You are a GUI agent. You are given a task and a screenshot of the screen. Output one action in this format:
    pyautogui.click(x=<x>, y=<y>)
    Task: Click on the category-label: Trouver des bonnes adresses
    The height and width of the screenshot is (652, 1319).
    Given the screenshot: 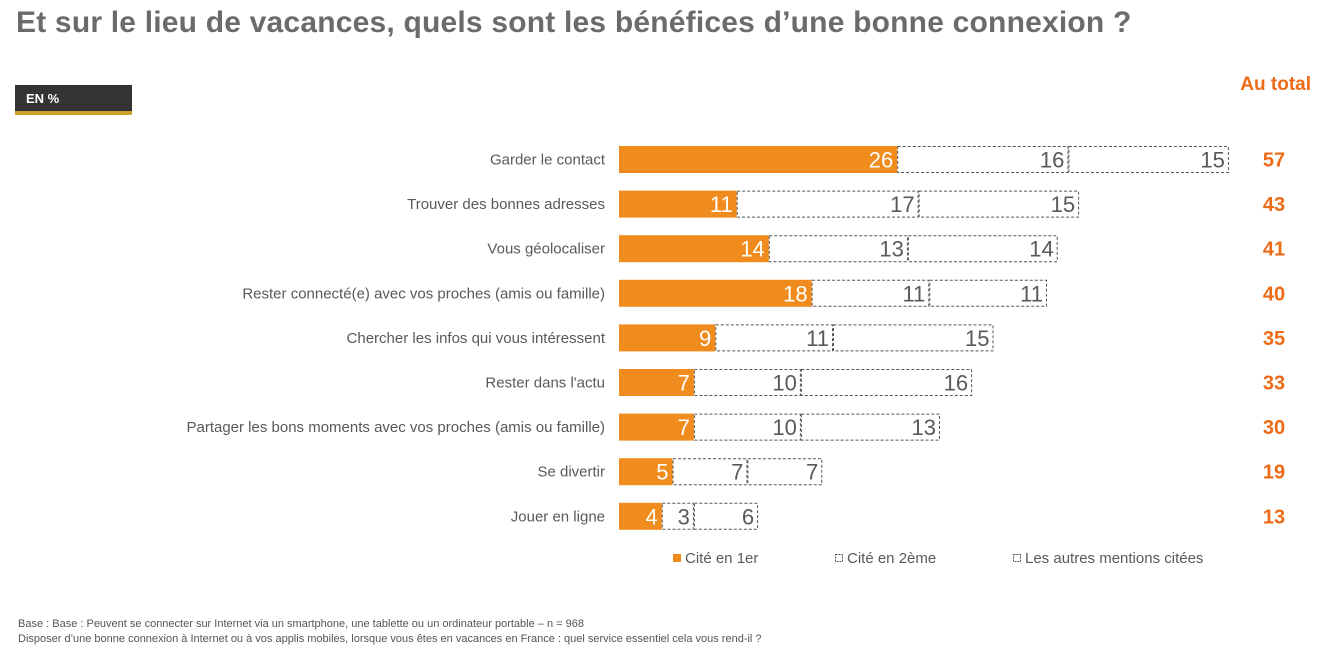 What is the action you would take?
    pyautogui.click(x=506, y=204)
    